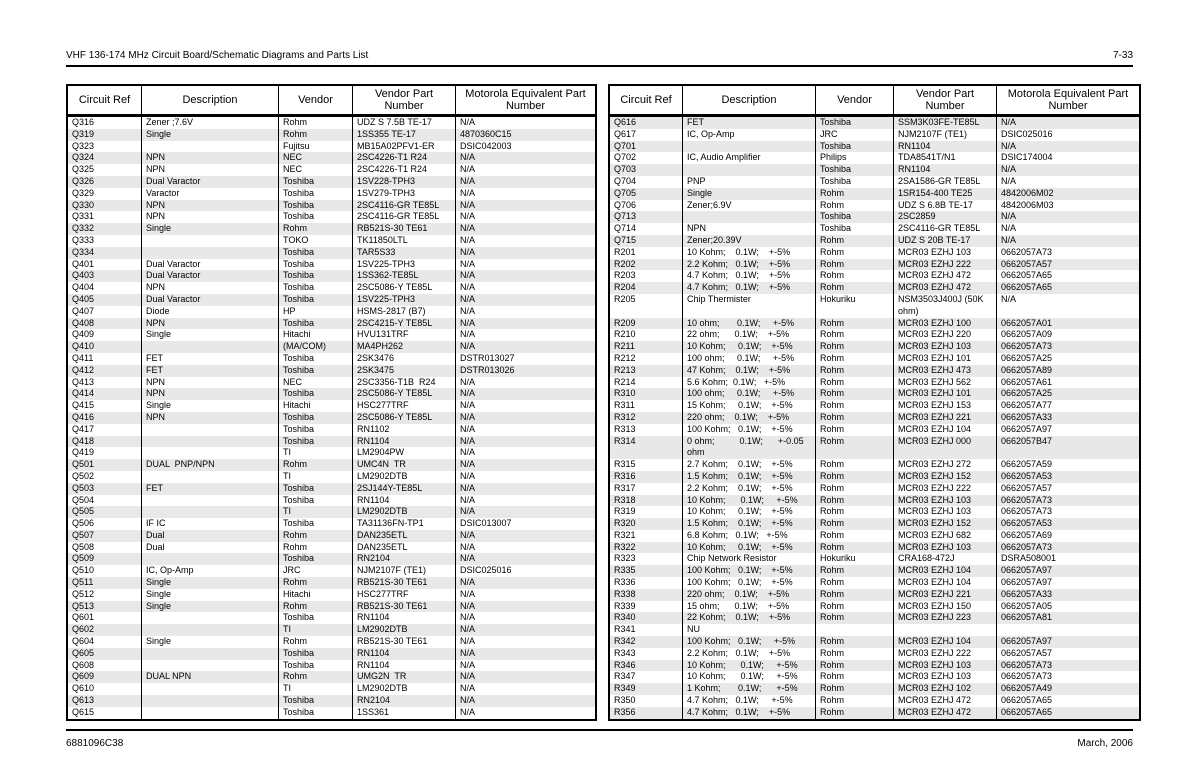 This screenshot has width=1200, height=776. What do you see at coordinates (945, 417) in the screenshot?
I see `vendor-part-number-cell: MCR03 EZHJ 221` at bounding box center [945, 417].